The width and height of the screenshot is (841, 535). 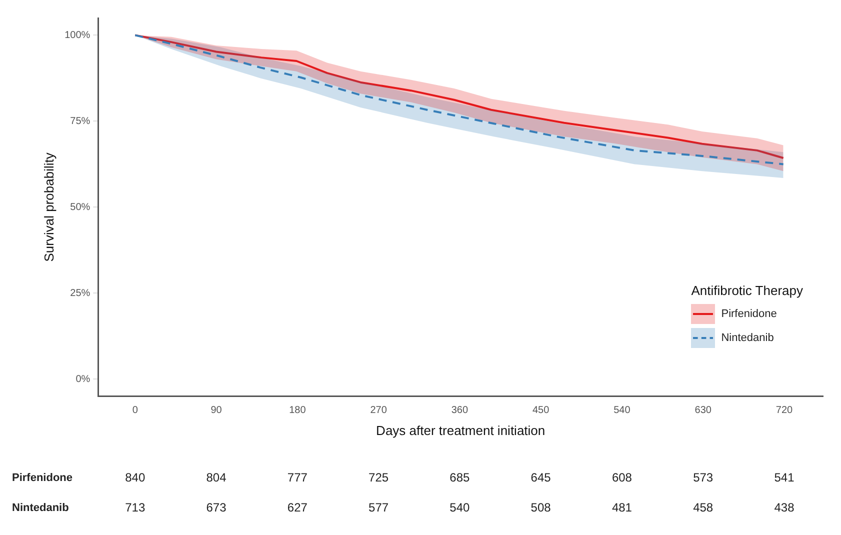 I want to click on text: 804, so click(x=216, y=477).